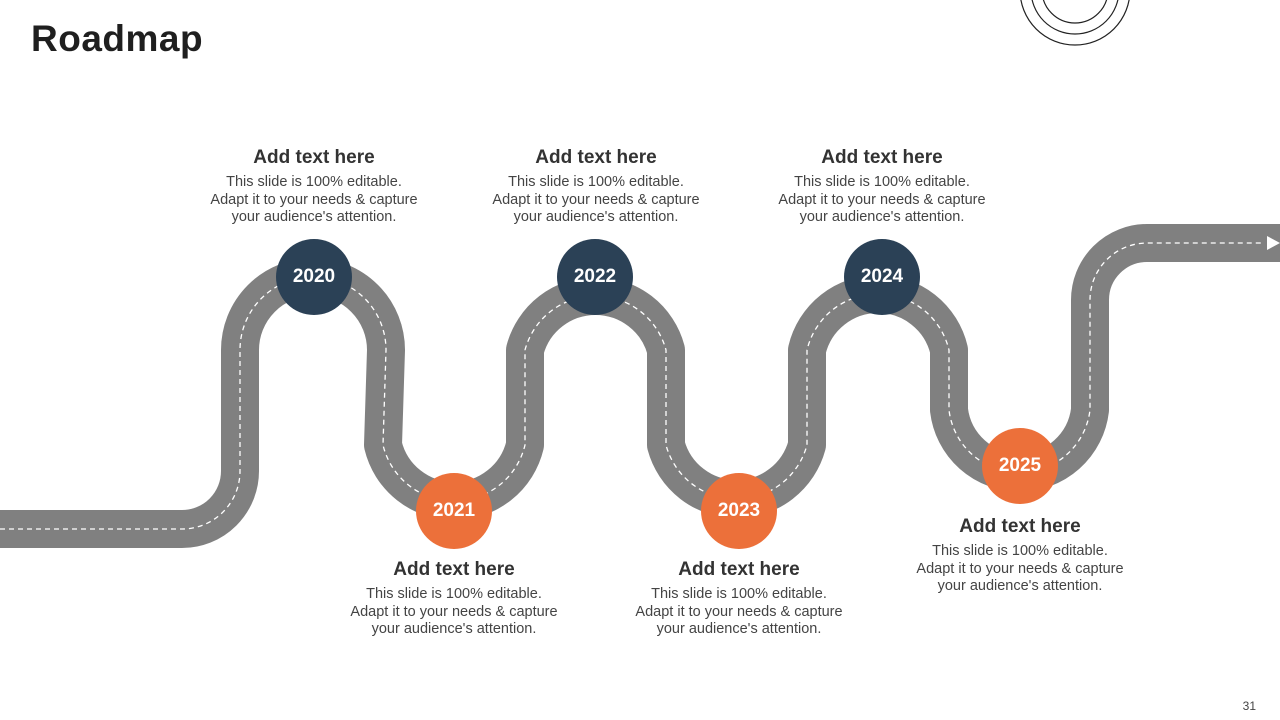 This screenshot has height=720, width=1280. What do you see at coordinates (882, 277) in the screenshot?
I see `milestone-2024: 2024` at bounding box center [882, 277].